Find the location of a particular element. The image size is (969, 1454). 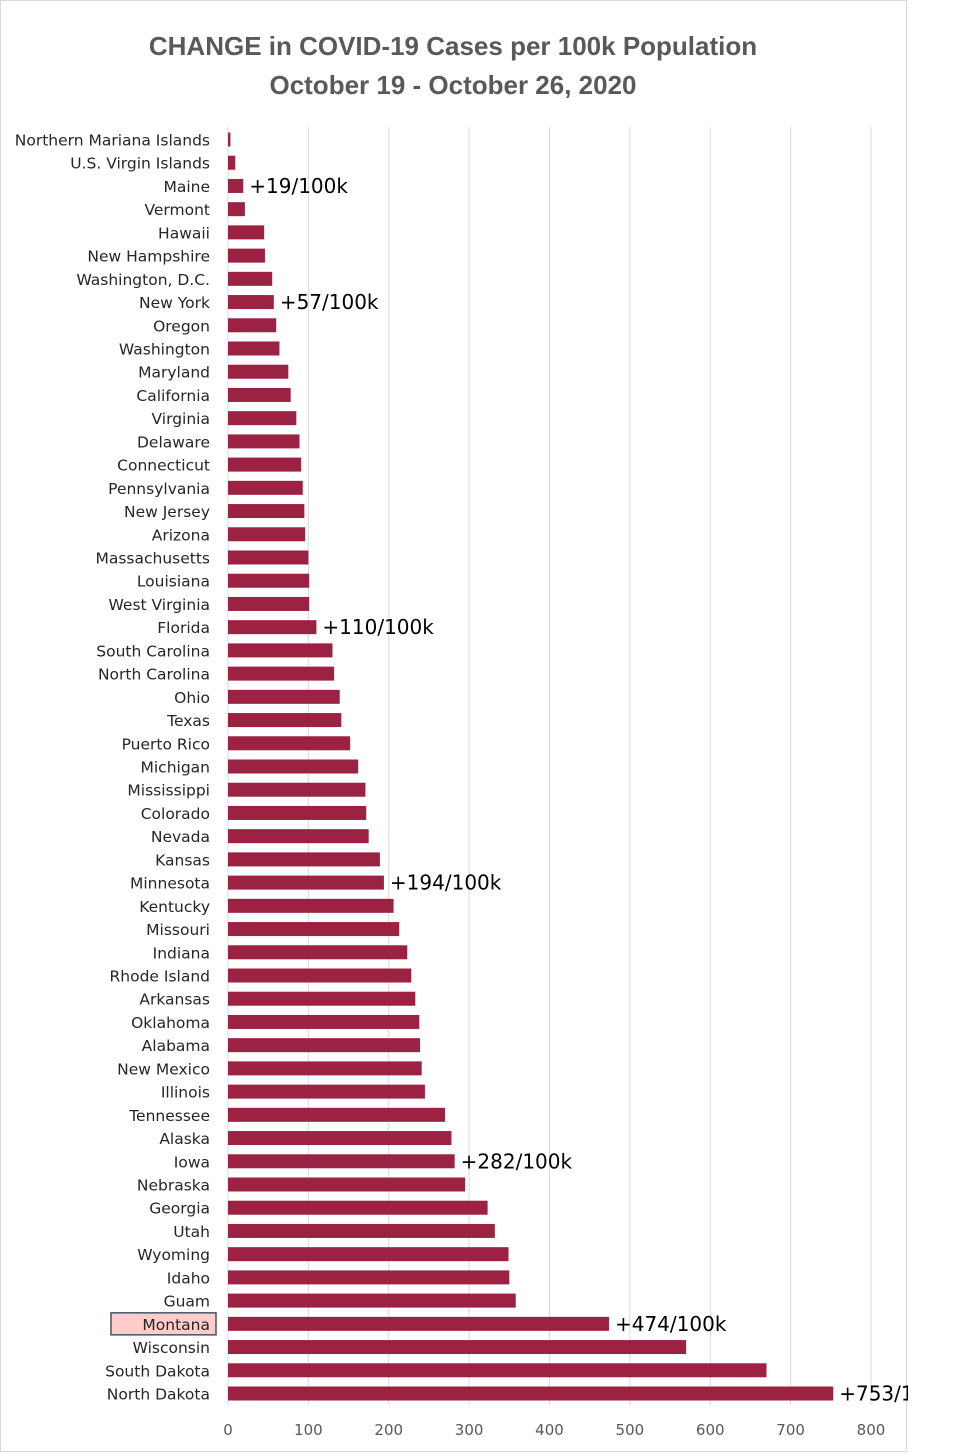

bar-missouri is located at coordinates (314, 929).